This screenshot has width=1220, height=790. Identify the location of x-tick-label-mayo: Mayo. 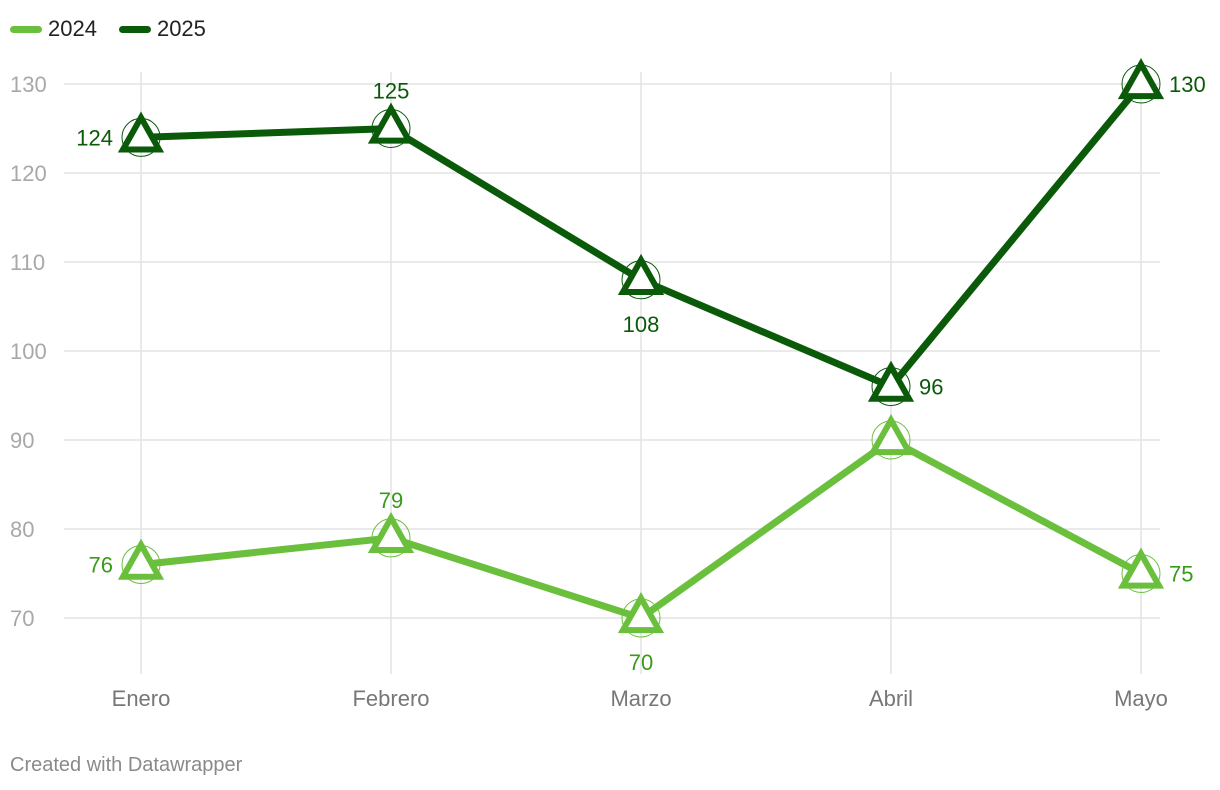
(1141, 698).